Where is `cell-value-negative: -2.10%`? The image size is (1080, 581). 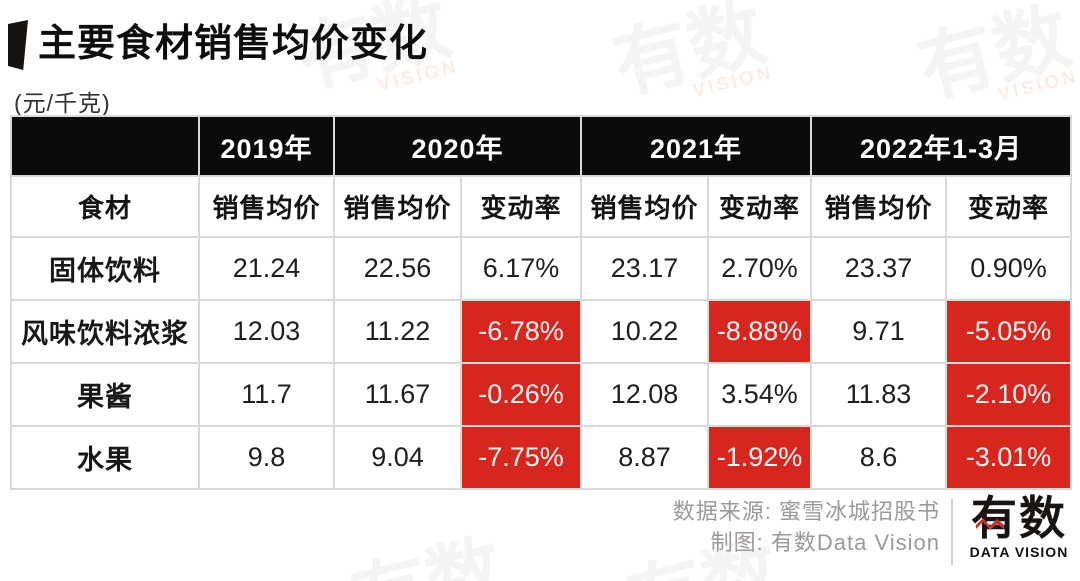
cell-value-negative: -2.10% is located at coordinates (1009, 394).